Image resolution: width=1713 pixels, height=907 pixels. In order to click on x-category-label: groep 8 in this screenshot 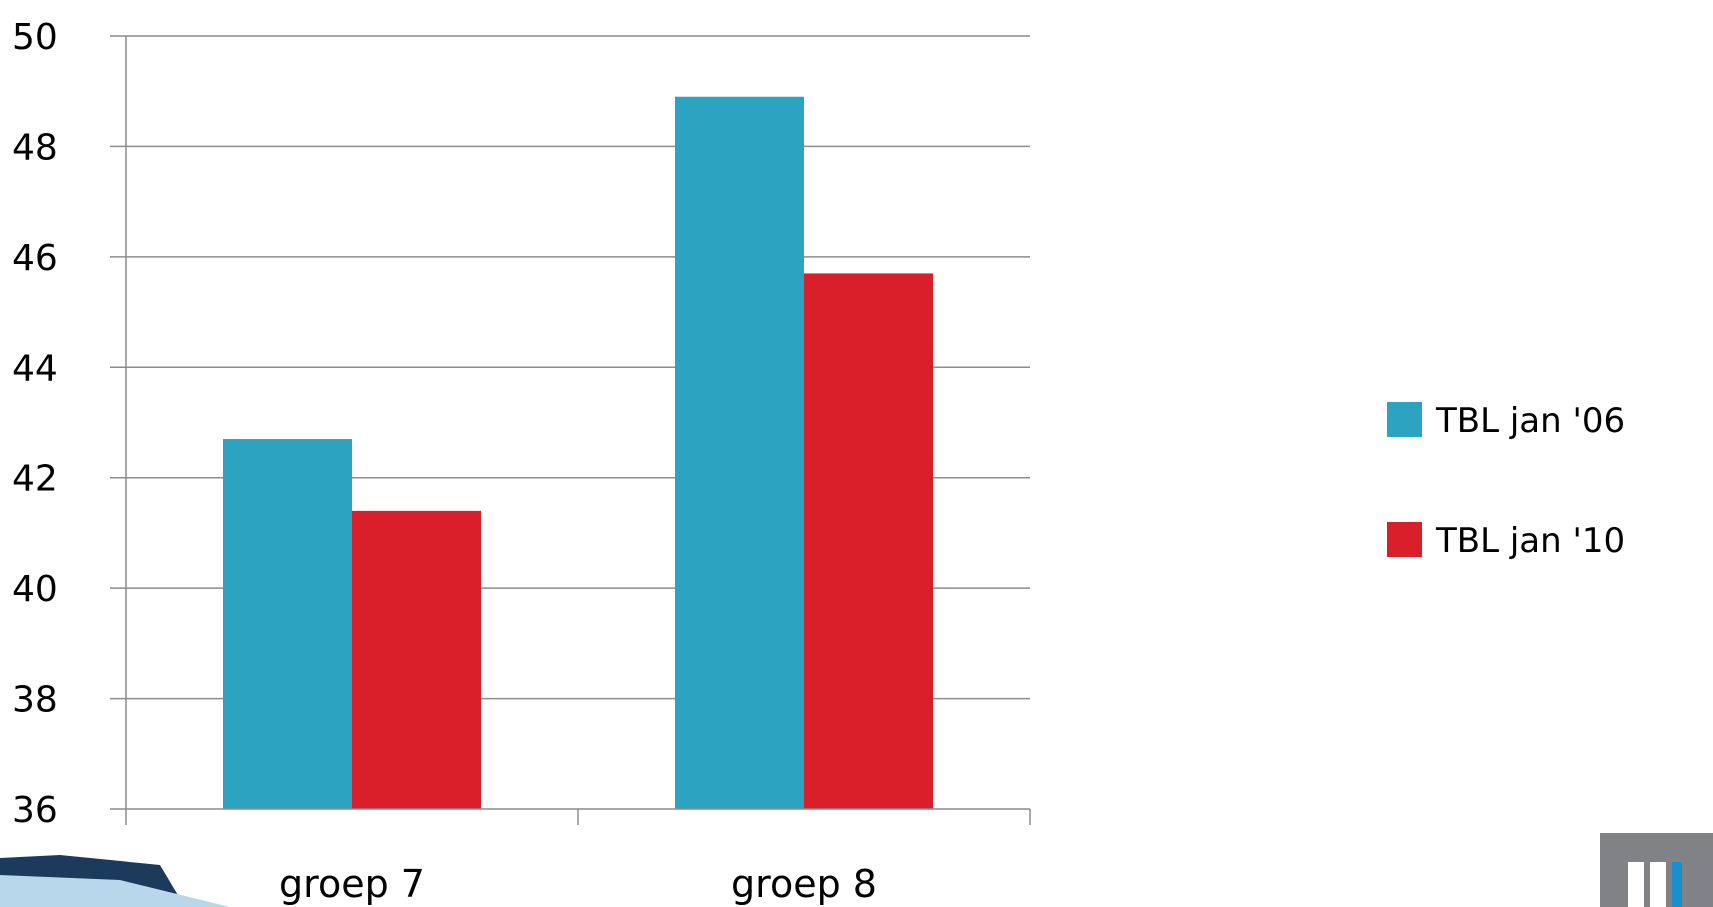, I will do `click(804, 884)`.